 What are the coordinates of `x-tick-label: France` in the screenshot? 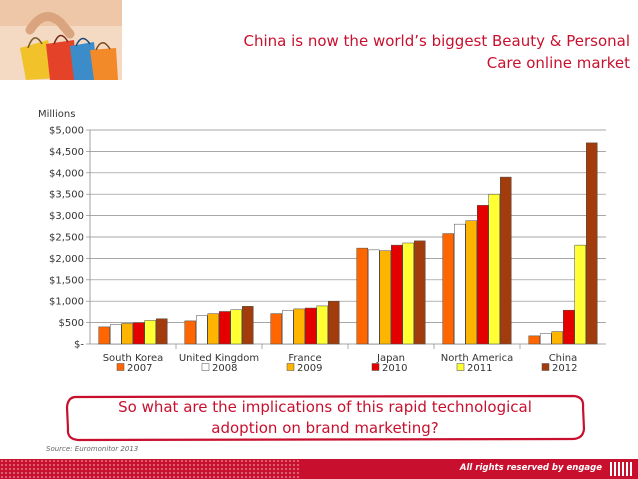 It's located at (304, 358).